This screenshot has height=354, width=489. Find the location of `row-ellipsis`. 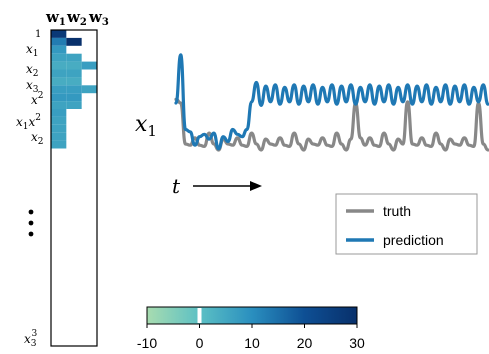

row-ellipsis is located at coordinates (31, 223).